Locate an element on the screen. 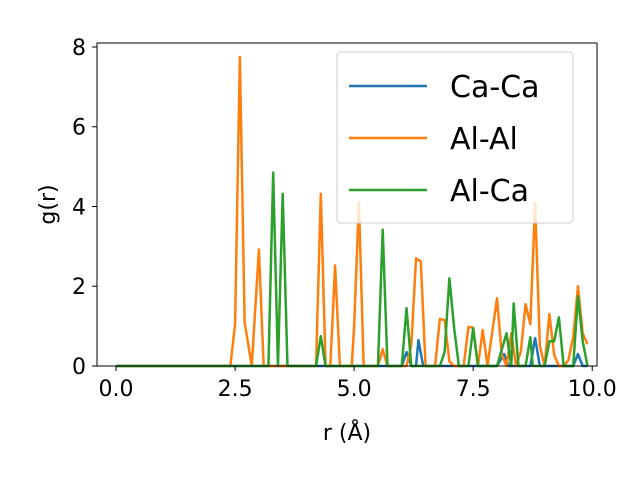 Image resolution: width=640 pixels, height=480 pixels. legend-box is located at coordinates (455, 137).